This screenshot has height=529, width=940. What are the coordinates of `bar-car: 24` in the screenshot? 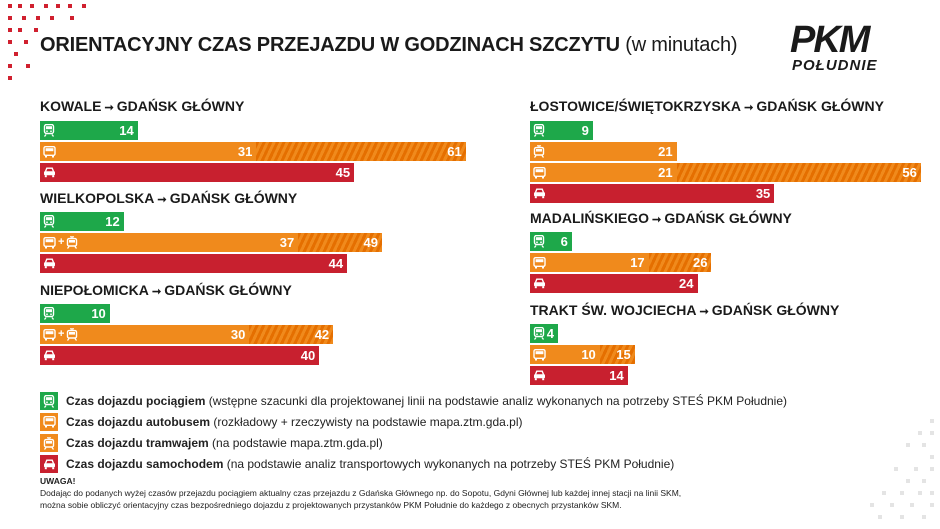 It's located at (614, 283).